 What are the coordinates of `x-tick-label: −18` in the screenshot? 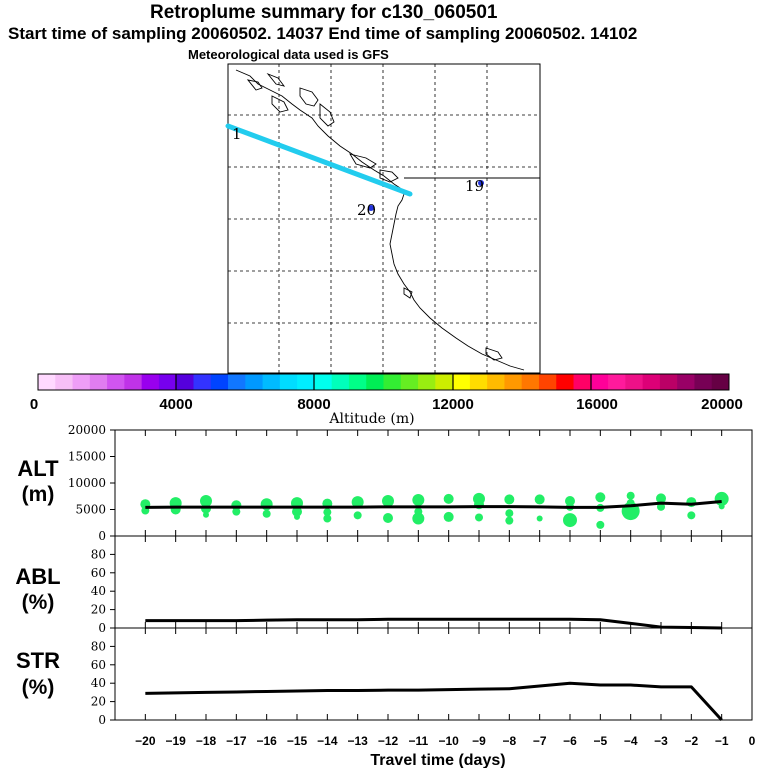 It's located at (206, 741).